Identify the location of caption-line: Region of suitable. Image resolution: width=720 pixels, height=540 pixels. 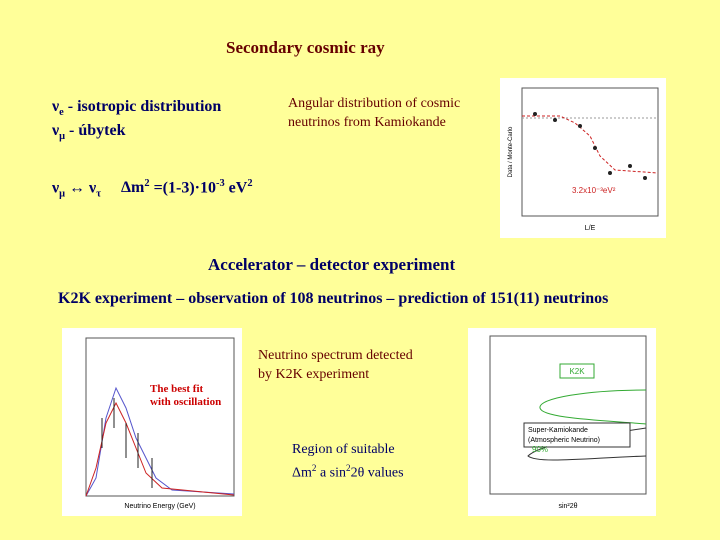
(343, 449).